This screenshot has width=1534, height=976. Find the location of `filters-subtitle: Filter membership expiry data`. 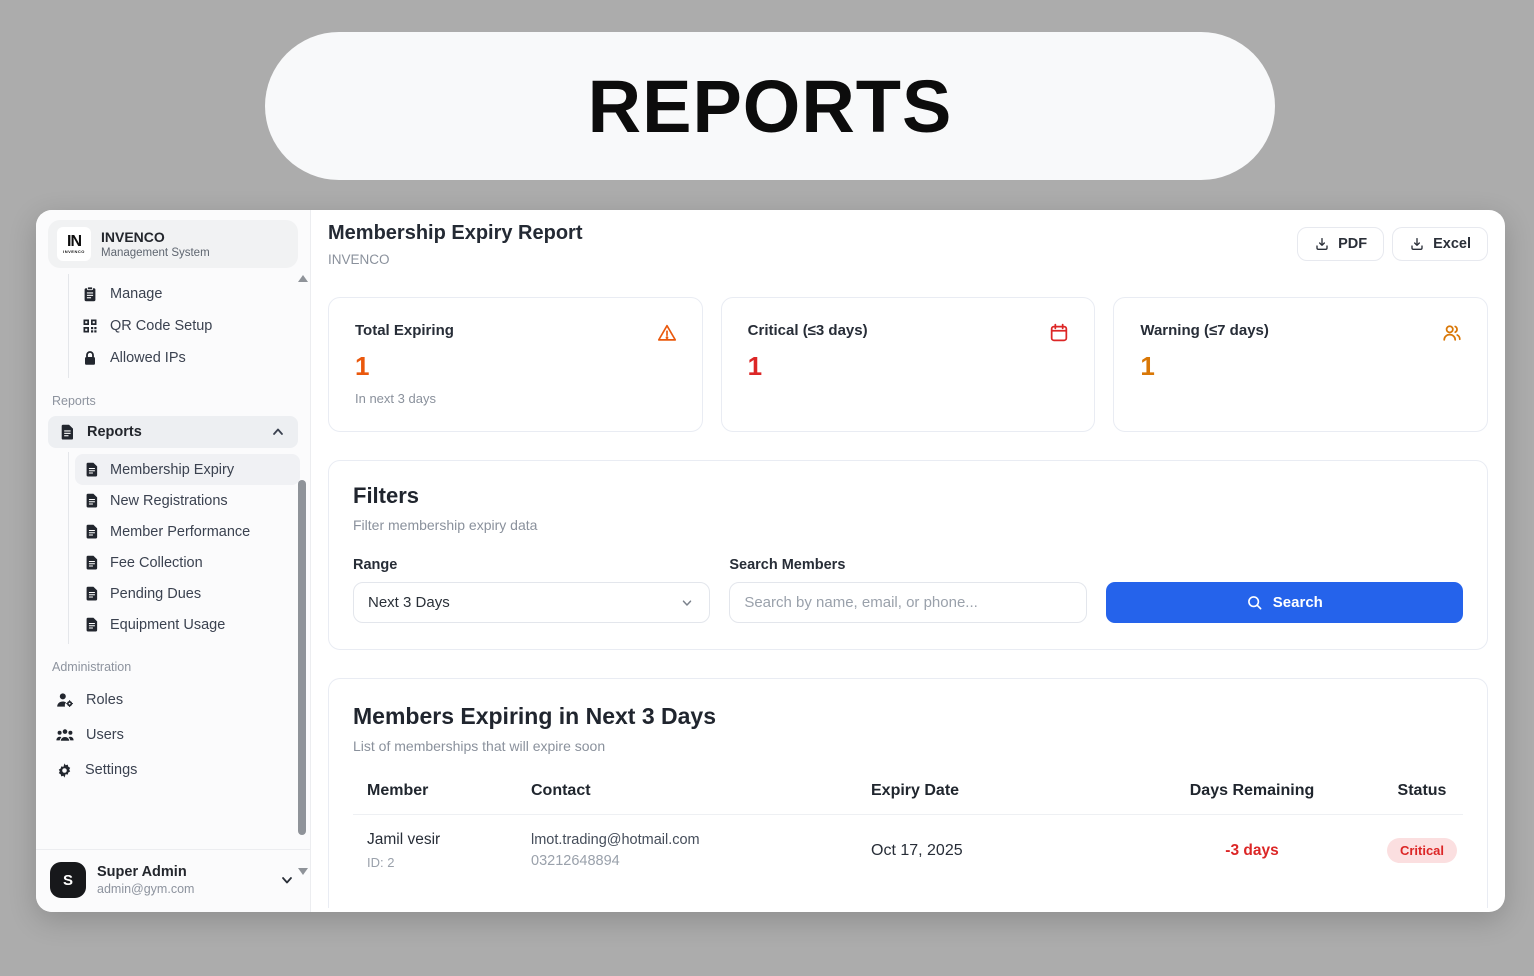

filters-subtitle: Filter membership expiry data is located at coordinates (445, 525).